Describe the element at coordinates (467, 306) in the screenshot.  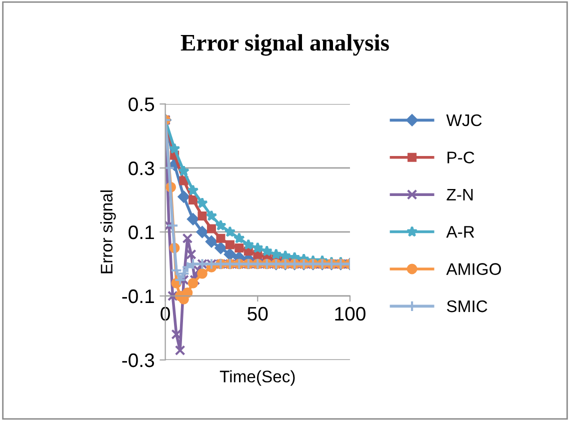
I see `legend-label: SMIC` at that location.